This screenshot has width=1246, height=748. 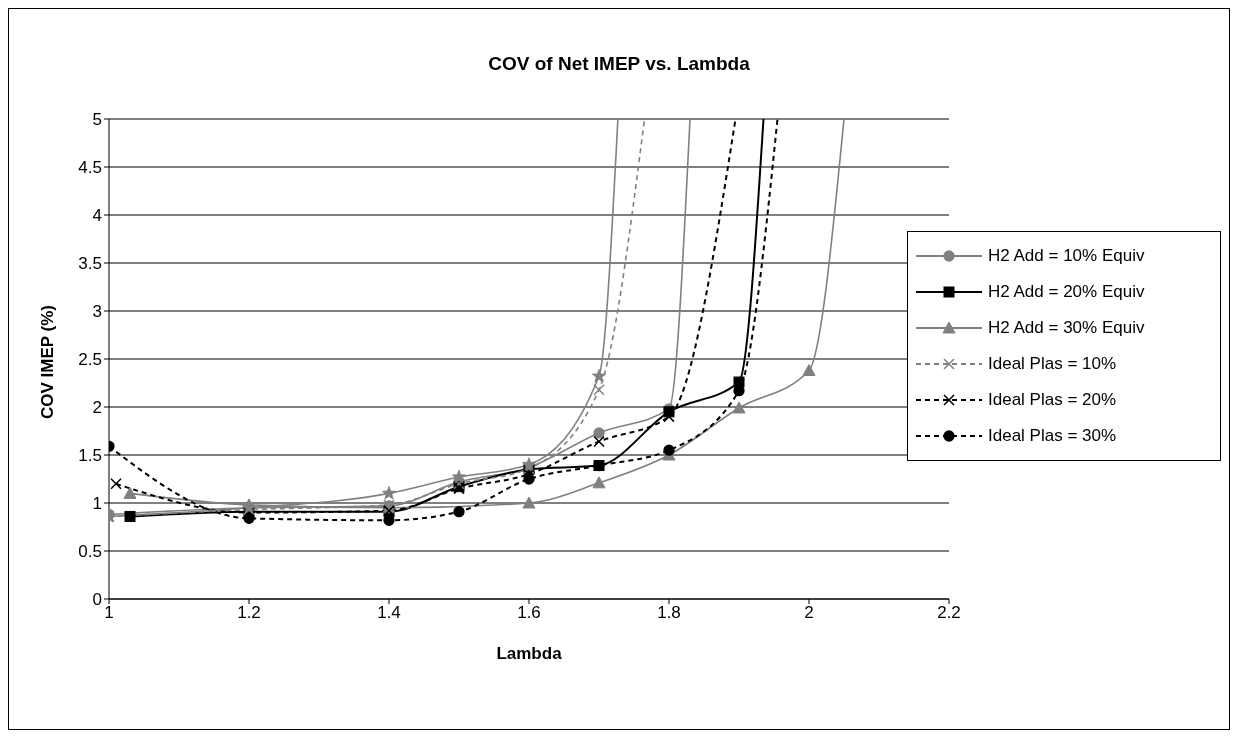 I want to click on y-tick-label: 1, so click(x=97, y=504).